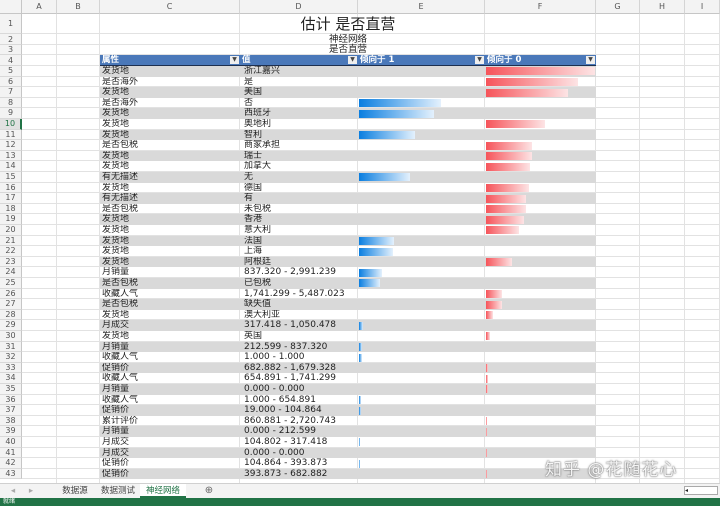  What do you see at coordinates (11, 92) in the screenshot?
I see `row-header: 7` at bounding box center [11, 92].